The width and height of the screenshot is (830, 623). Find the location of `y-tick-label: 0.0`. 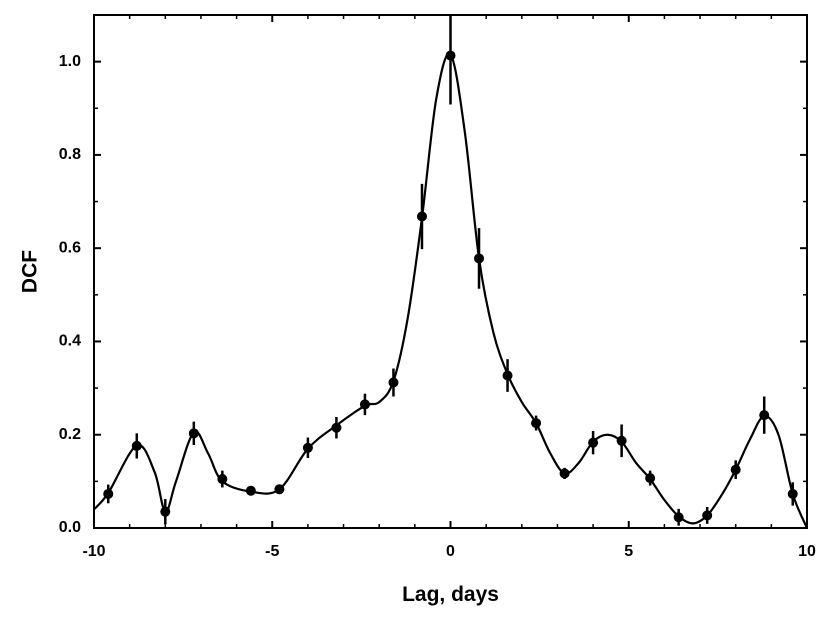

y-tick-label: 0.0 is located at coordinates (70, 527).